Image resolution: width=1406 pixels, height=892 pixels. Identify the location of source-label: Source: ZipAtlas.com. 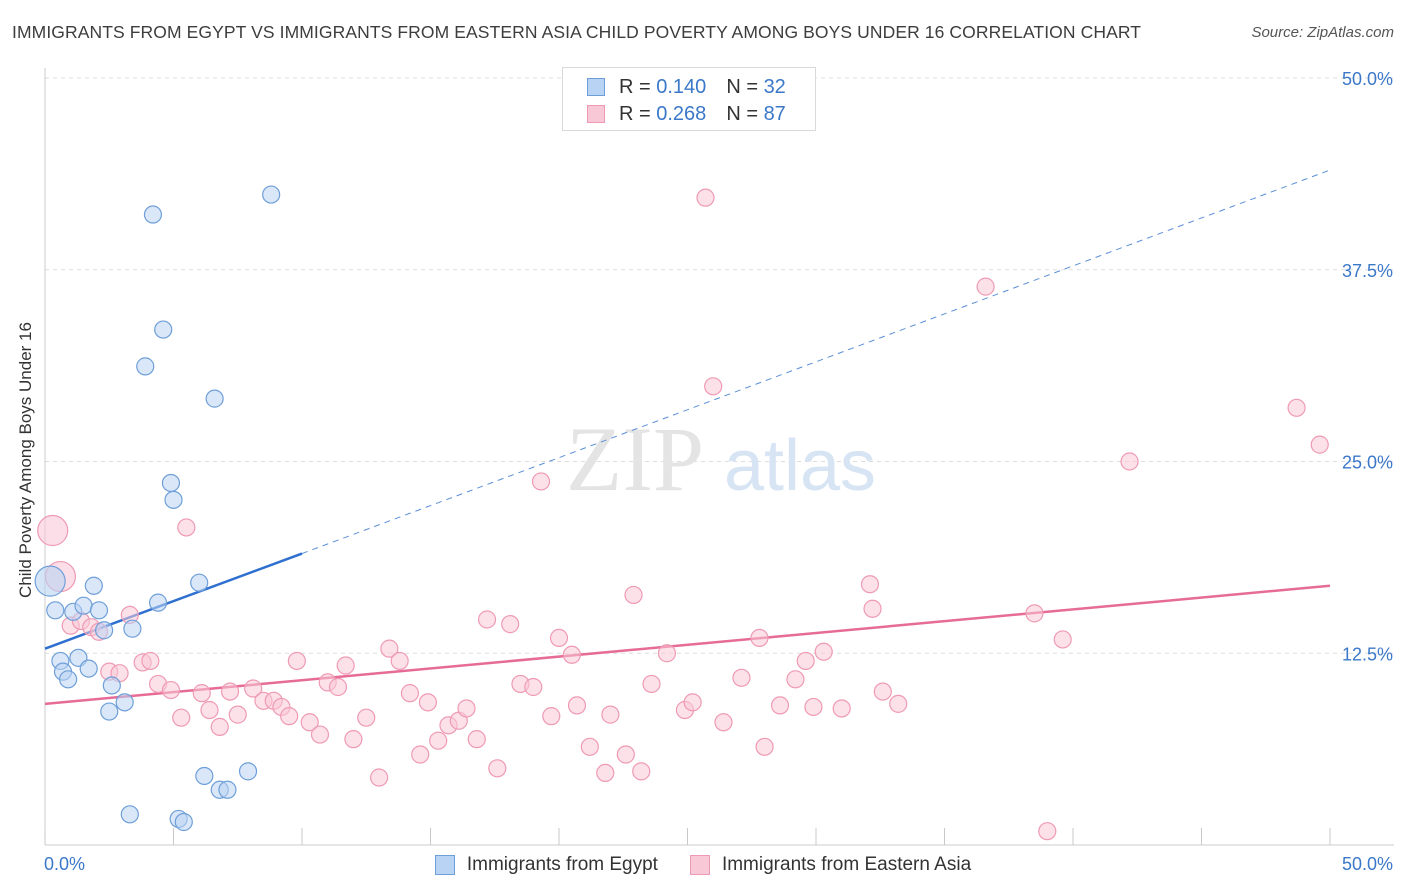
(1322, 32).